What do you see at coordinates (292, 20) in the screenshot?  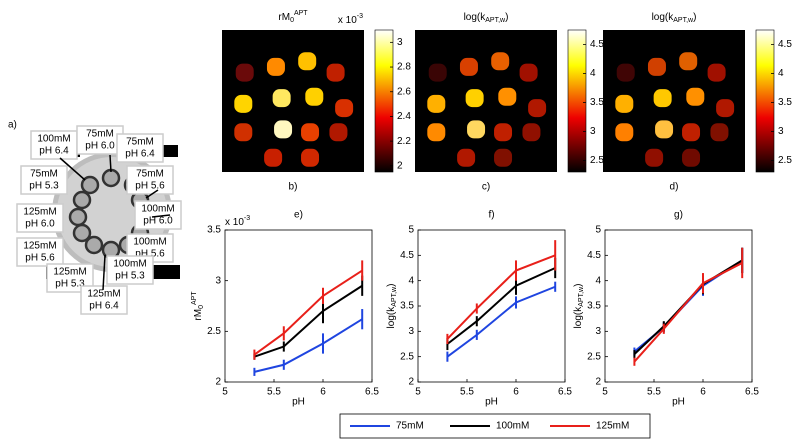 I see `label-part: 0` at bounding box center [292, 20].